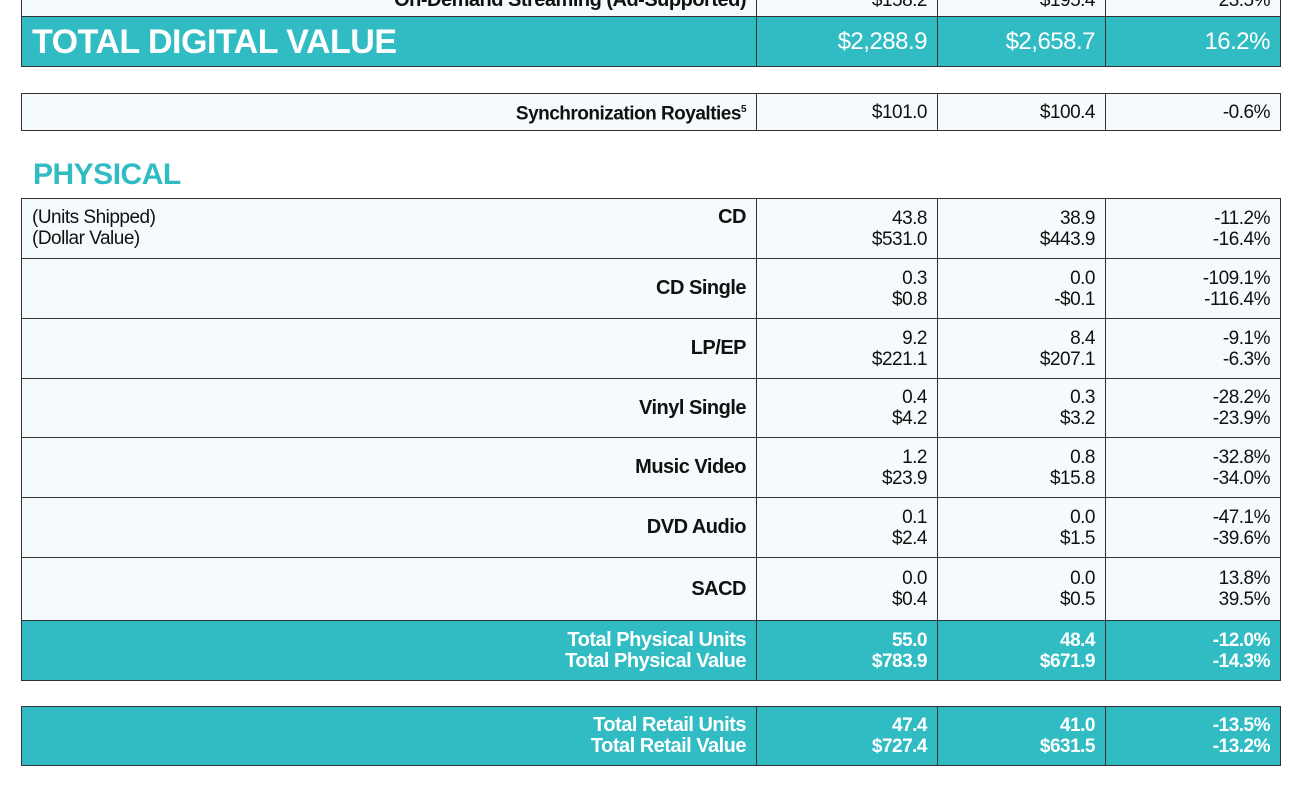 Image resolution: width=1316 pixels, height=793 pixels. What do you see at coordinates (909, 640) in the screenshot?
I see `units: 55.0` at bounding box center [909, 640].